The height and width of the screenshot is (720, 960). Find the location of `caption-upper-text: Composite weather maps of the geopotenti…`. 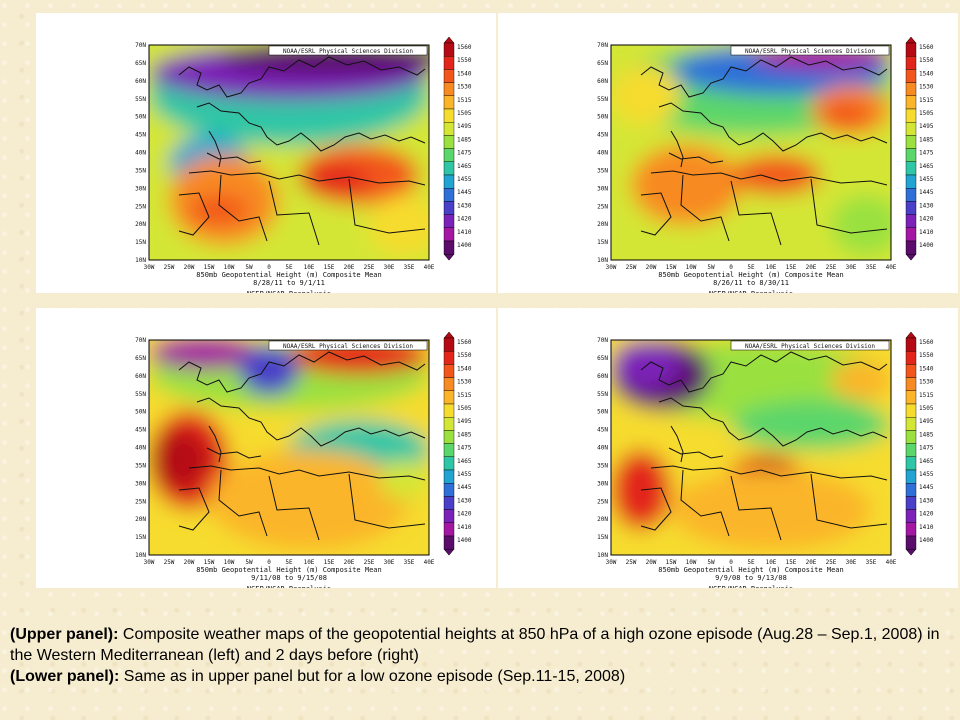

caption-upper-text: Composite weather maps of the geopotenti… is located at coordinates (475, 645).